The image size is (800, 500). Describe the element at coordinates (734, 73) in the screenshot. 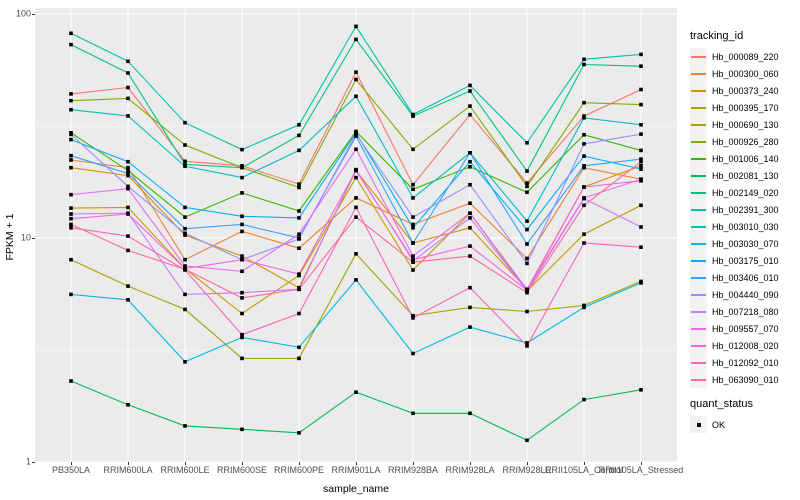

I see `legend-item-Hb_000300_060: Hb_000300_060` at that location.